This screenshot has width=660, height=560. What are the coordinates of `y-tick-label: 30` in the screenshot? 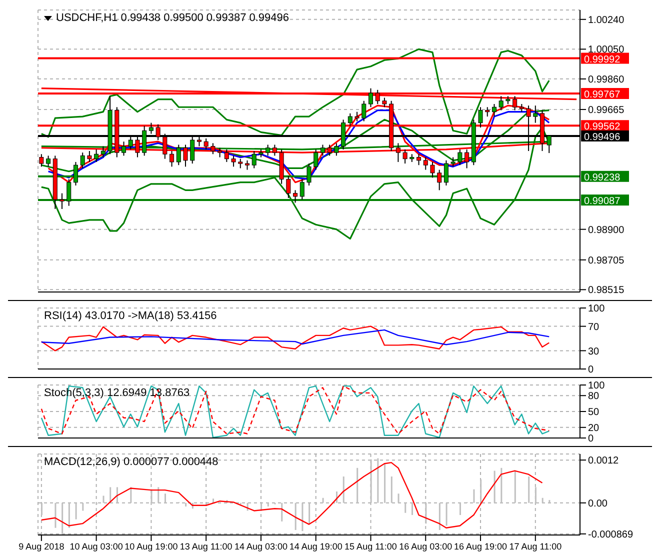 It's located at (594, 352).